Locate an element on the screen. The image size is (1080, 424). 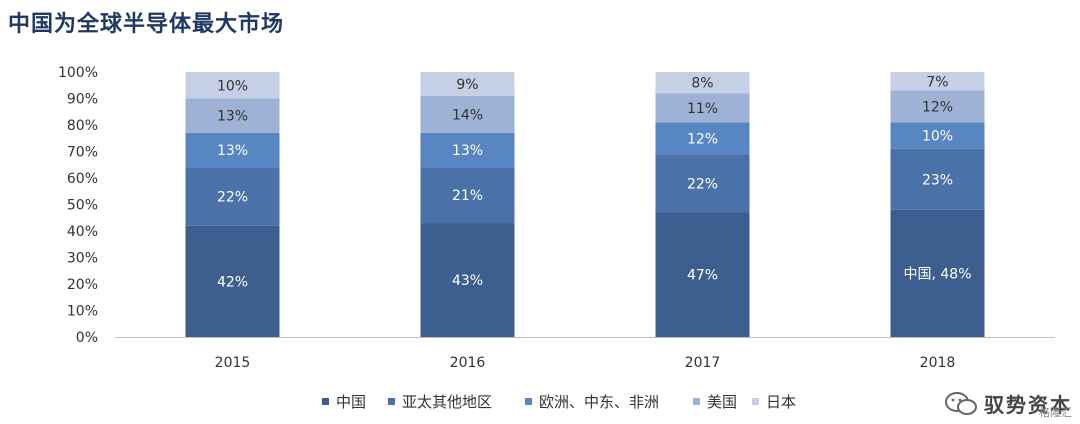
data-label: 47% is located at coordinates (702, 276).